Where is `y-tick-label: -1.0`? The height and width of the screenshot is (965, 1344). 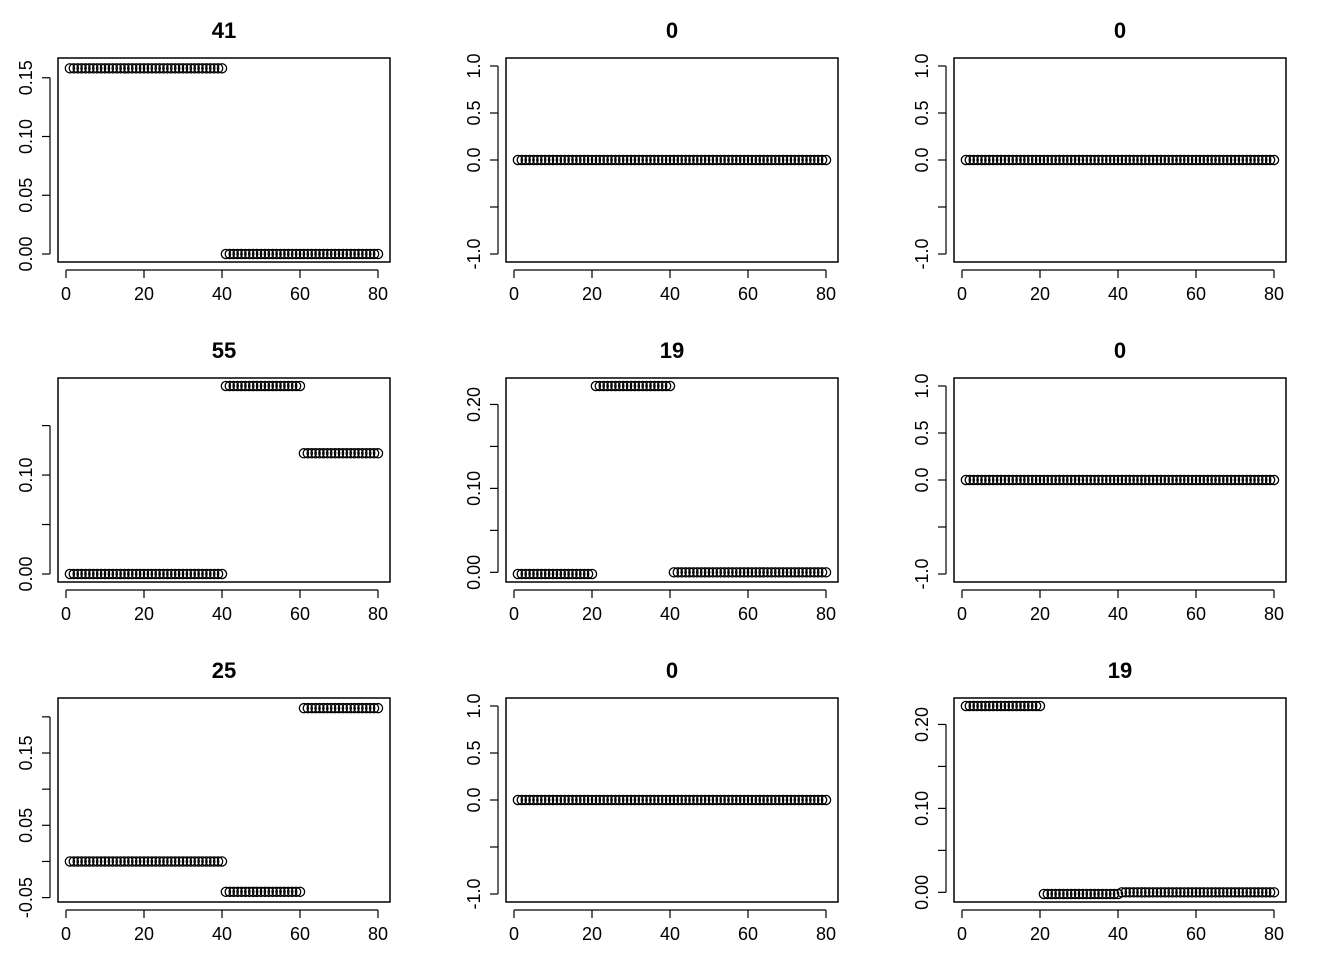 y-tick-label: -1.0 is located at coordinates (922, 253).